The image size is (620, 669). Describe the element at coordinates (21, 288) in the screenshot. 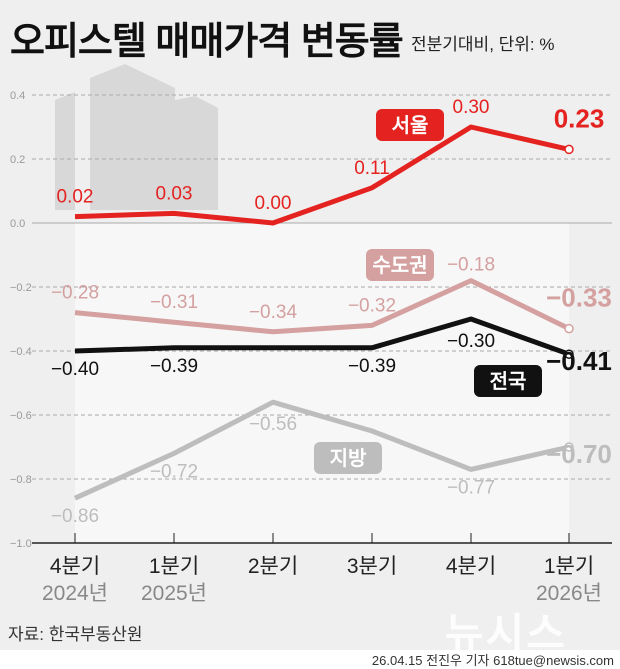

I see `y-tick-label: −0.2` at that location.